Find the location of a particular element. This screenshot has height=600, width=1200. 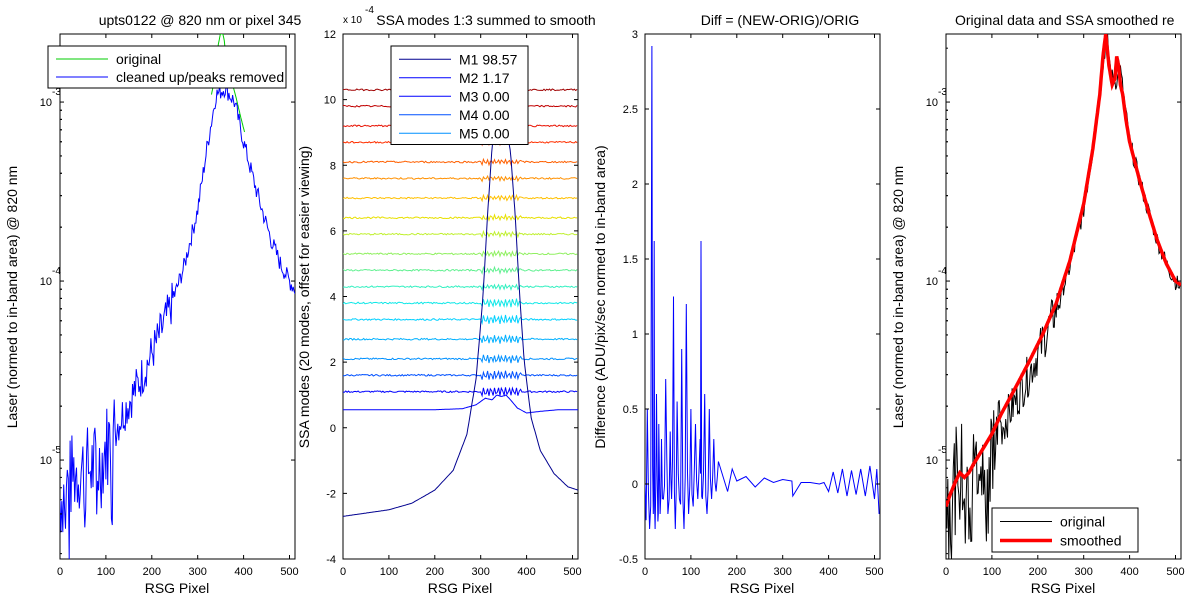

chart-title: SSA modes 1:3 summed to smooth is located at coordinates (485, 20).